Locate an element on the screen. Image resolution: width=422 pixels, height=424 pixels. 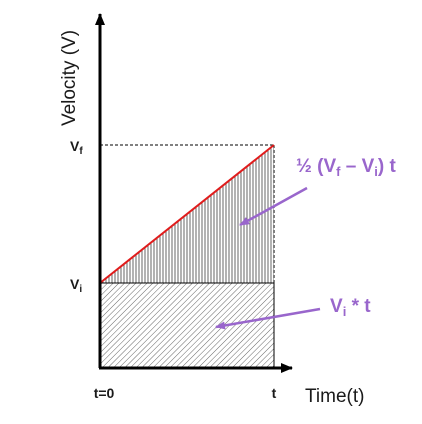
x-axis-title: Time(t) is located at coordinates (334, 396).